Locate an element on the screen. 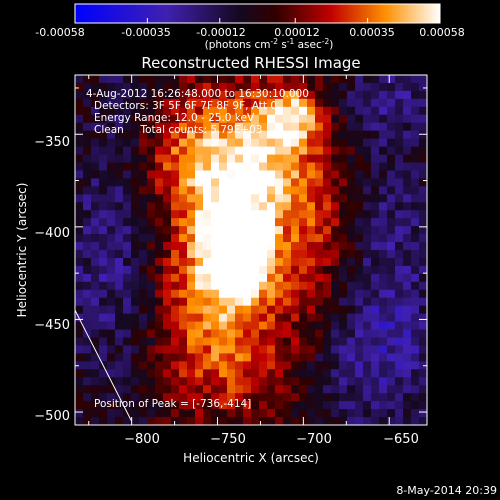 This screenshot has width=500, height=500. annotation-detectors: Detectors: 3F 5F 6F 7F 8F 9F, Att 0 is located at coordinates (185, 106).